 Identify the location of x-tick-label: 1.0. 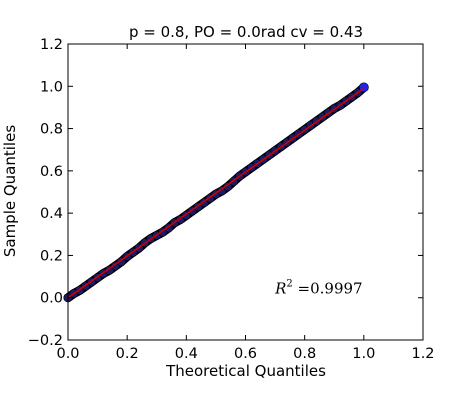
(363, 354).